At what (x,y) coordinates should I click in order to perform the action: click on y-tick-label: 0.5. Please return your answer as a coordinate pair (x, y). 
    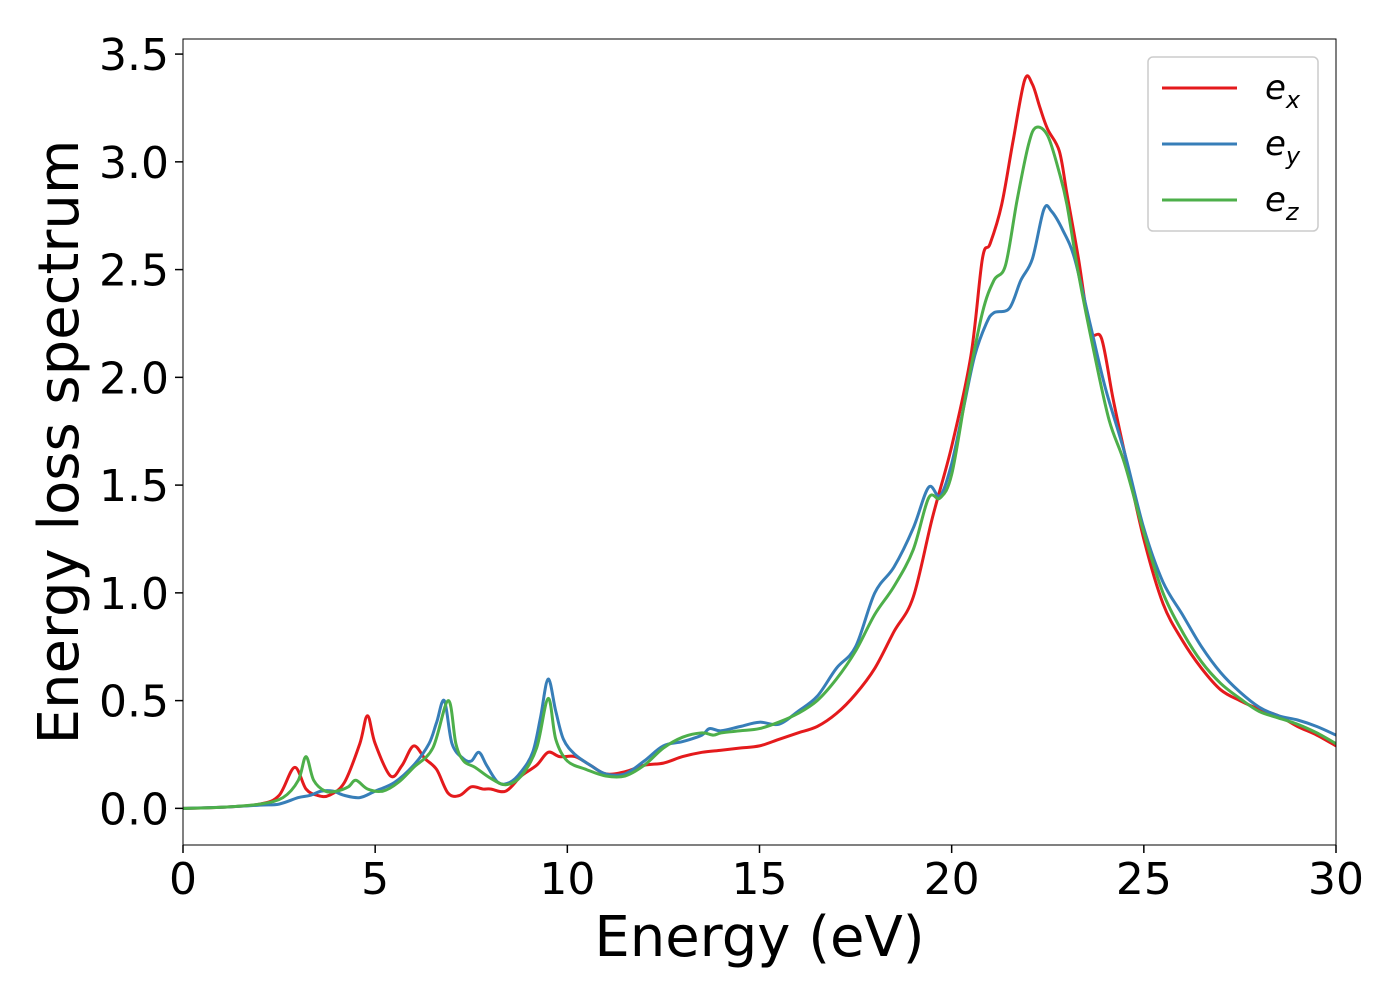
    Looking at the image, I should click on (134, 702).